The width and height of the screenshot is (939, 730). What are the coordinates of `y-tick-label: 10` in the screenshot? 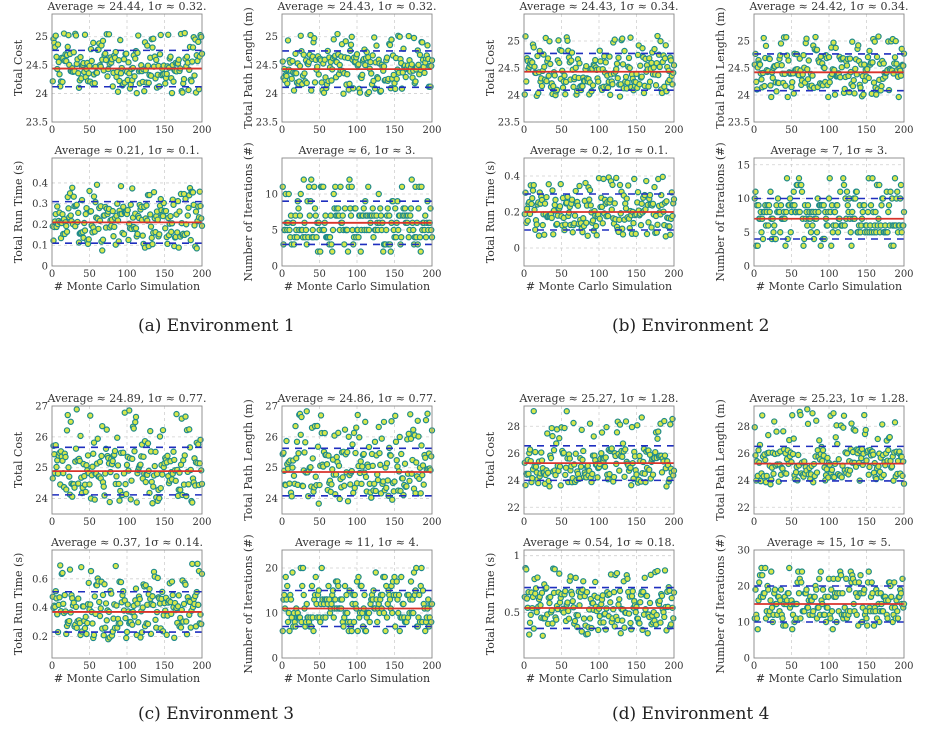 It's located at (743, 199).